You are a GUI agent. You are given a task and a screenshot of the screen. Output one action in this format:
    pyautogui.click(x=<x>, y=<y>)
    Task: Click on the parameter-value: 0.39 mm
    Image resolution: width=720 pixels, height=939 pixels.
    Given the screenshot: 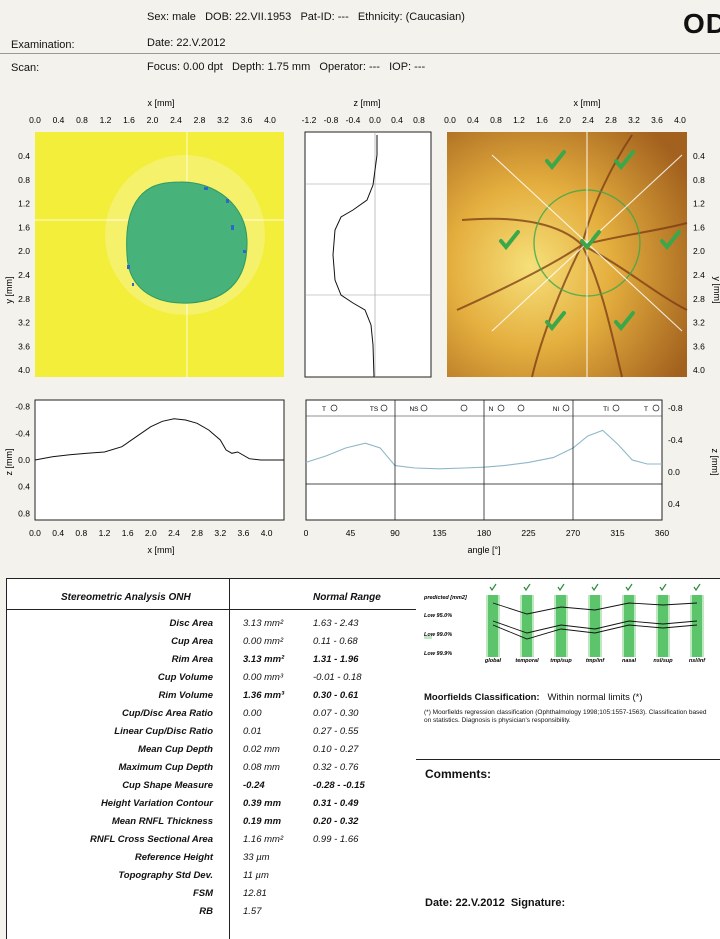 What is the action you would take?
    pyautogui.click(x=262, y=803)
    